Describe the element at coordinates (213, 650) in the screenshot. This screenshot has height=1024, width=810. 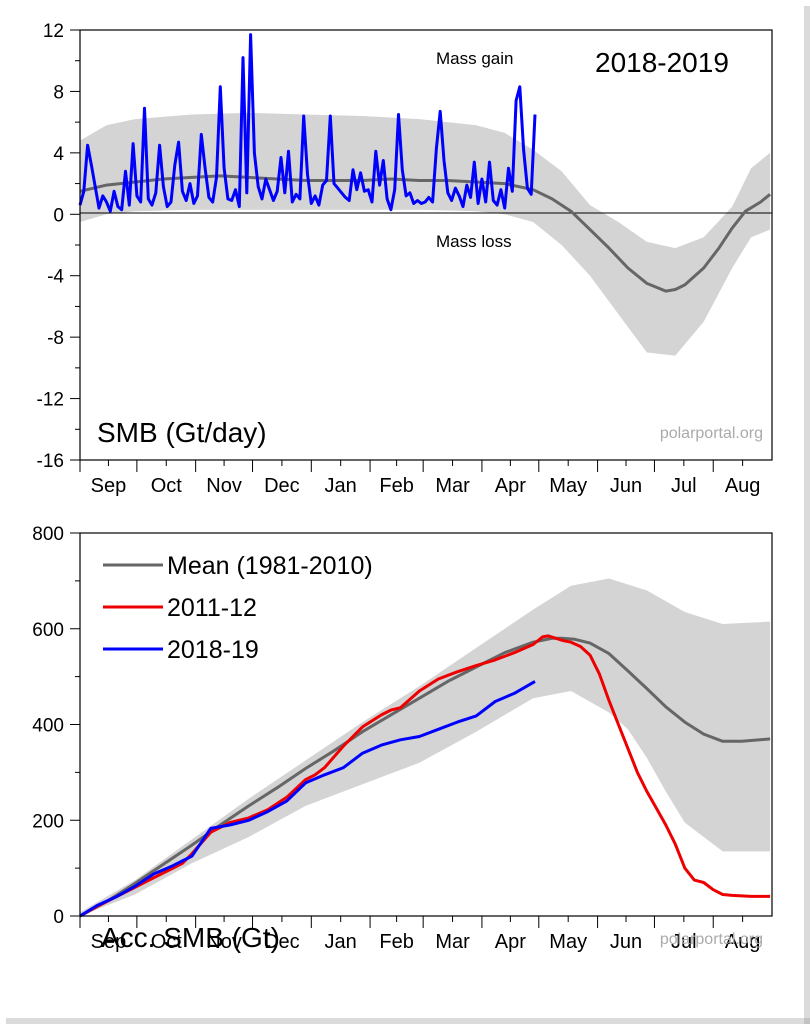
I see `legend-label-2018-19: 2018-19` at that location.